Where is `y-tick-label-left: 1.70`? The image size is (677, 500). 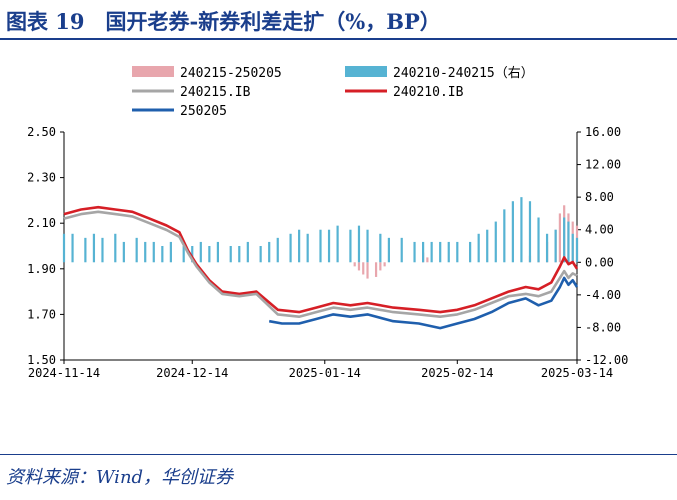 y-tick-label-left: 1.70 is located at coordinates (41, 314).